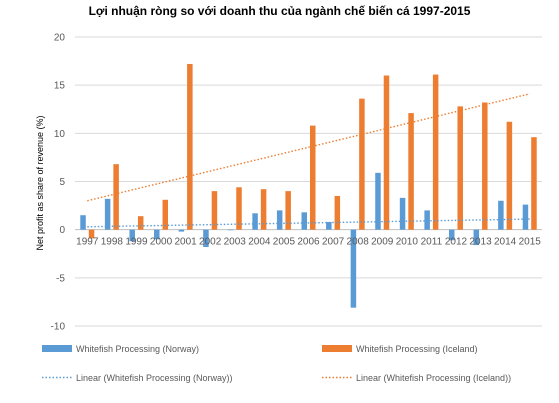  What do you see at coordinates (210, 242) in the screenshot?
I see `x-tick-label: 2002` at bounding box center [210, 242].